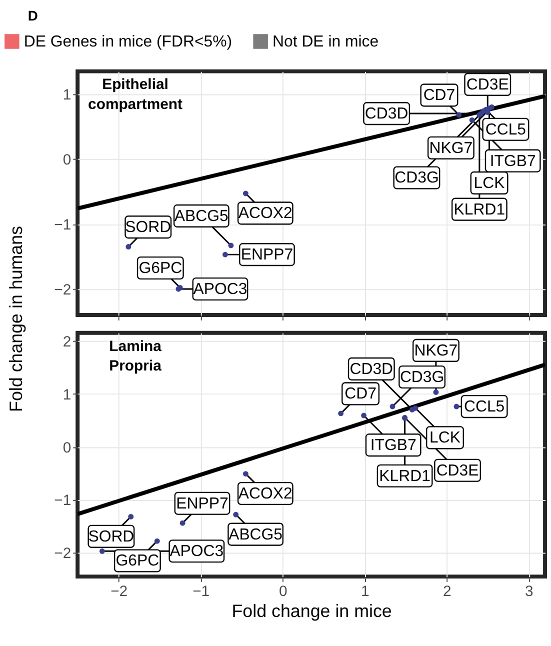 Image resolution: width=551 pixels, height=646 pixels. Describe the element at coordinates (325, 41) in the screenshot. I see `legend-label: Not DE in mice` at that location.